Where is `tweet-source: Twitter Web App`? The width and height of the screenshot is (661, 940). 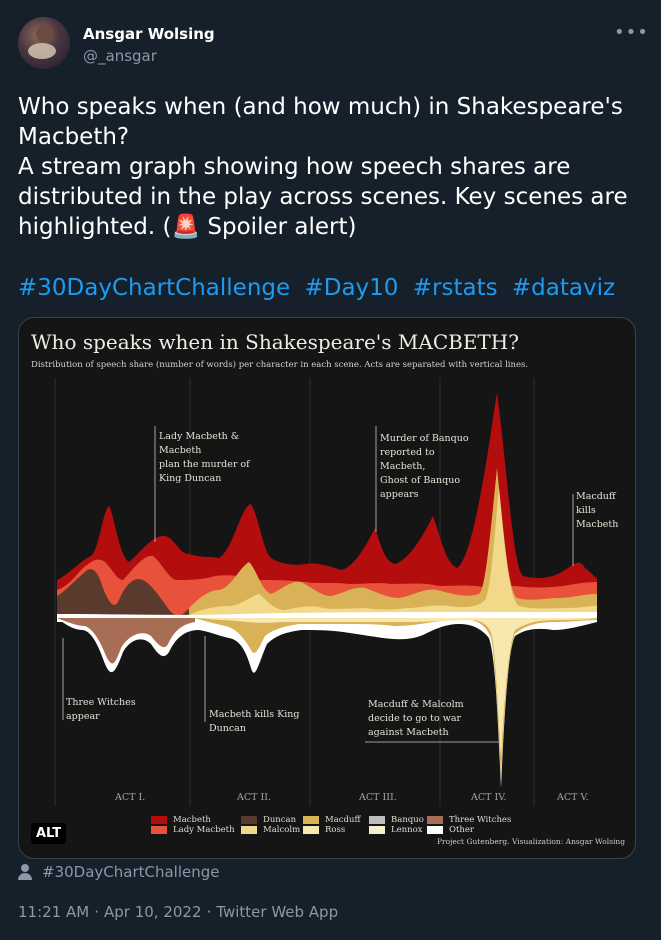 tweet-source: Twitter Web App is located at coordinates (277, 912).